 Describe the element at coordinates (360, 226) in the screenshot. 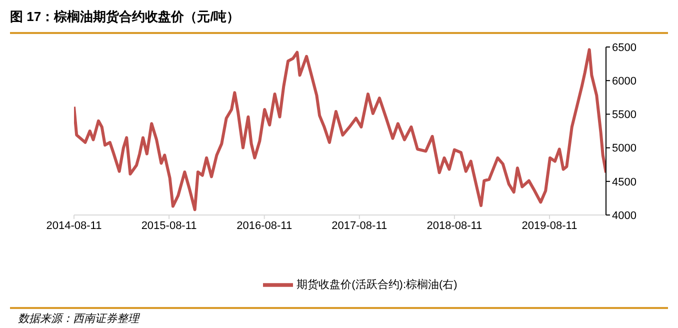

I see `x-tick-label: 2017-08-11` at that location.